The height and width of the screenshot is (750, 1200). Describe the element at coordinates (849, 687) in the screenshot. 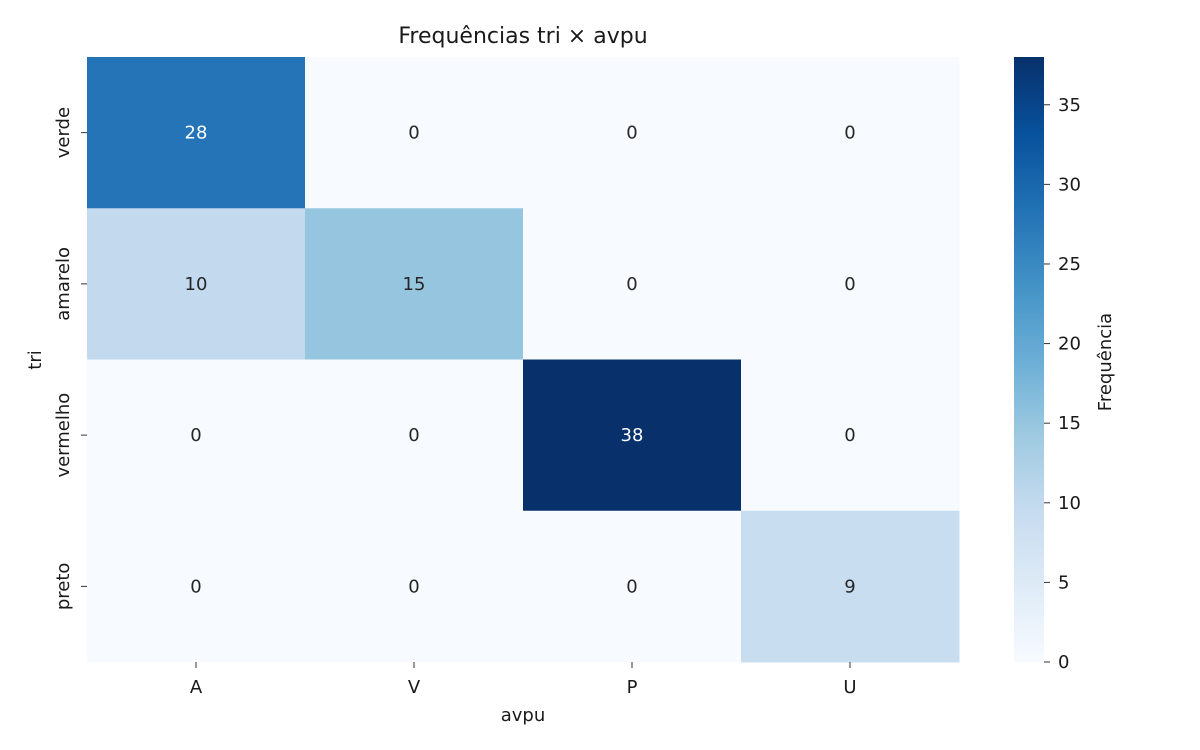

I see `x-tick-label: U` at that location.